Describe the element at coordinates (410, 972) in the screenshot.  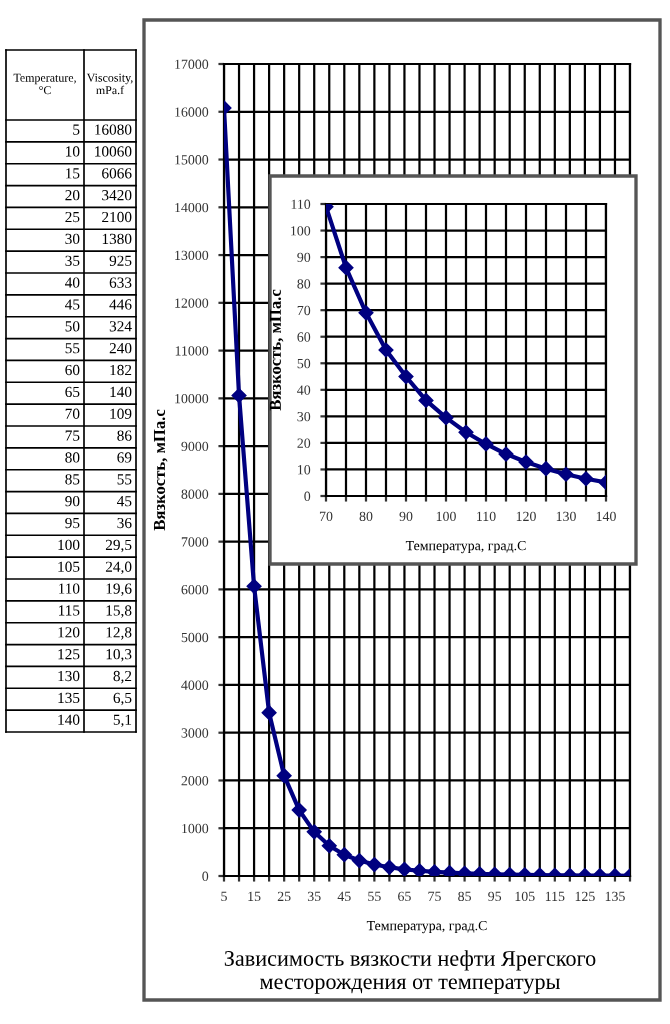
I see `text: Зависимость вязкости нефти Ярегского месторождения от температуры` at that location.